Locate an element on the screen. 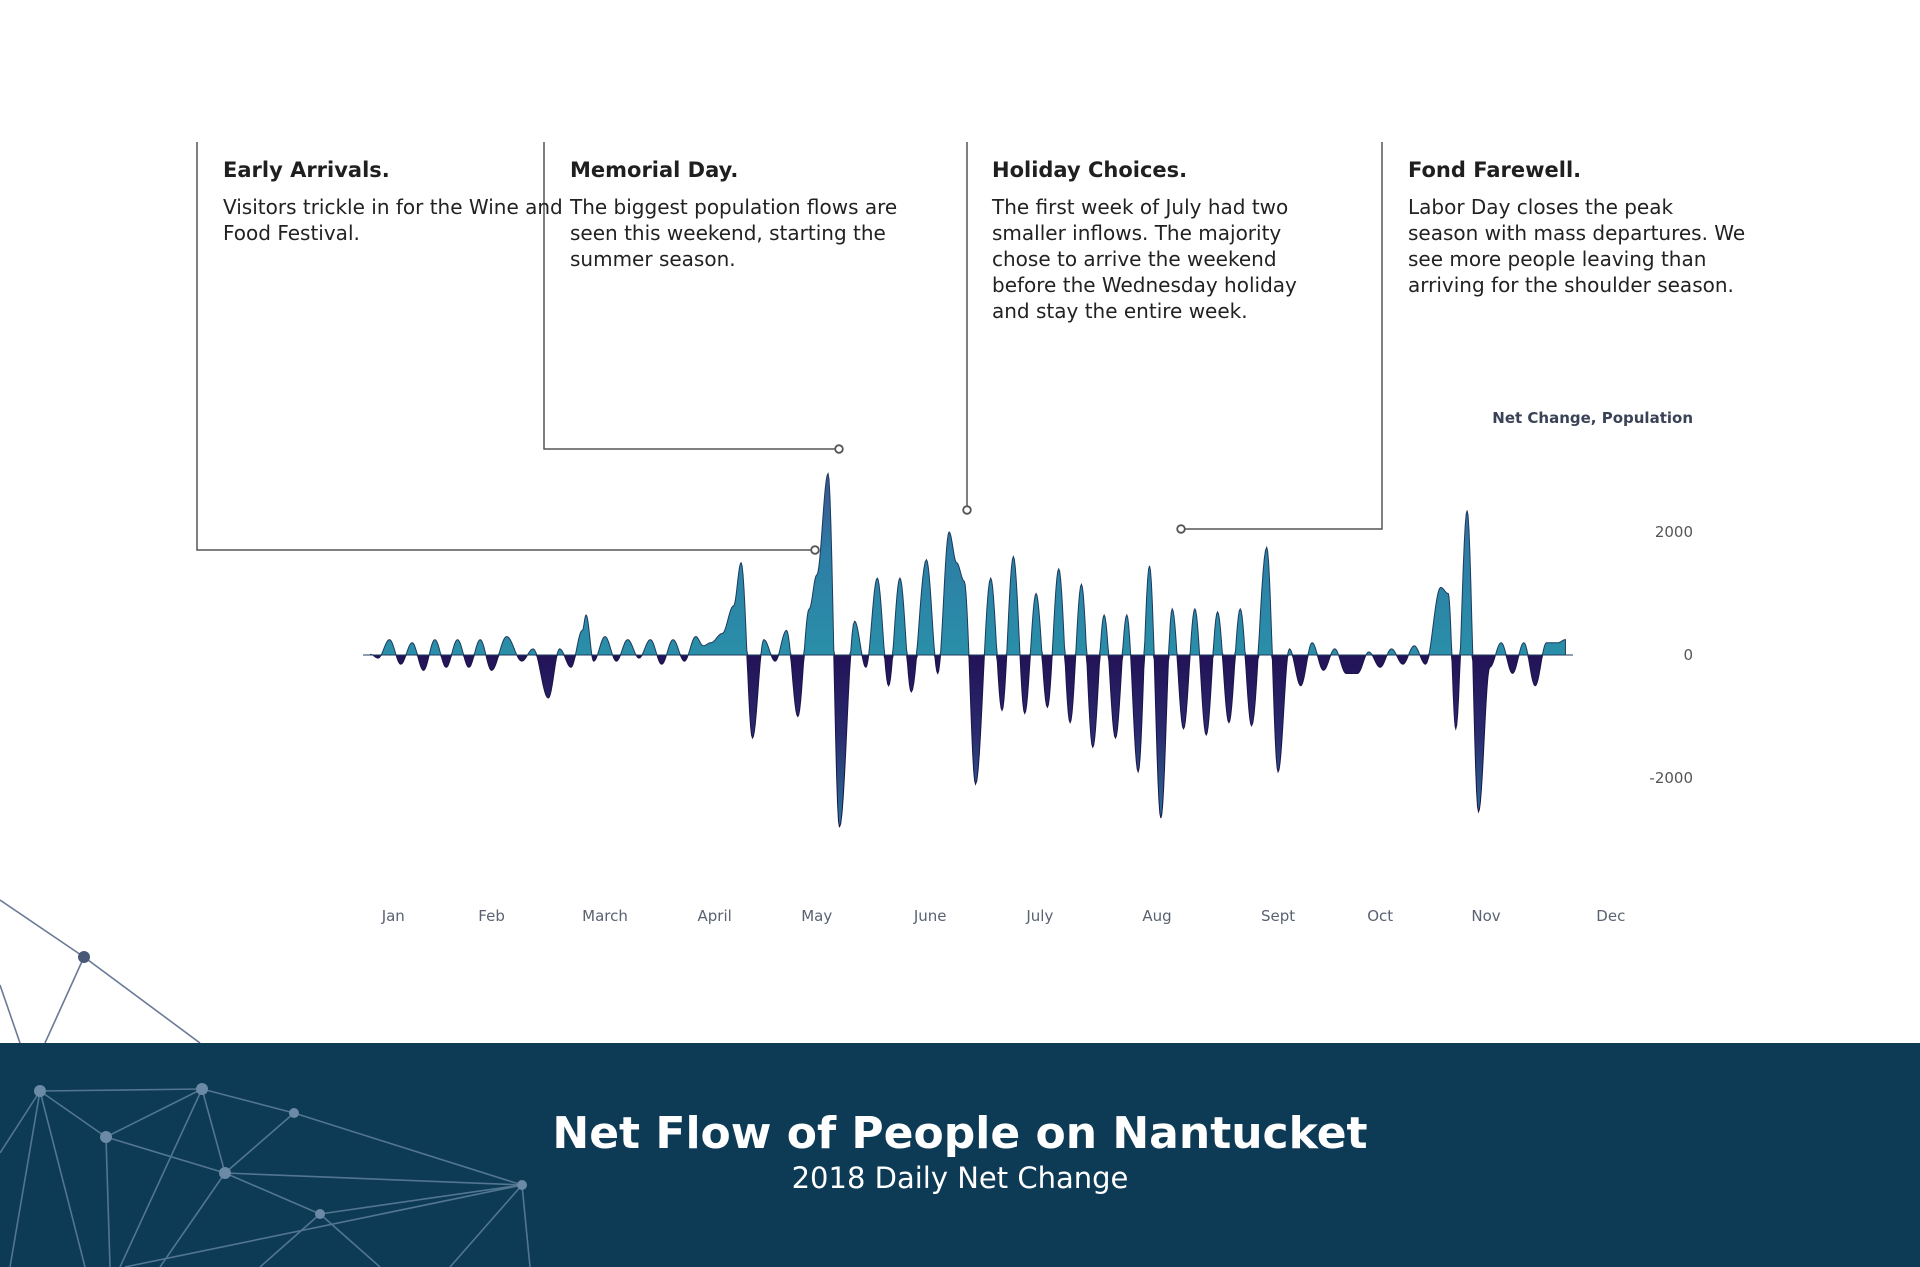  x-tick-label: June is located at coordinates (930, 916).